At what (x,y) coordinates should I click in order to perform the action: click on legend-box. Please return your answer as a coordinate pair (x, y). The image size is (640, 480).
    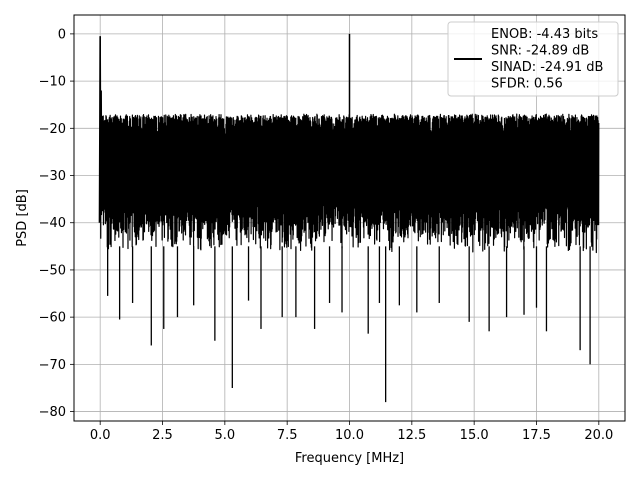
    Looking at the image, I should click on (533, 59).